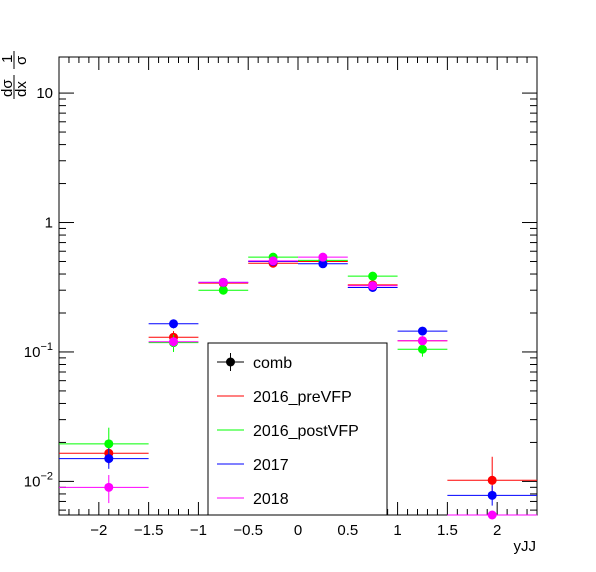 The height and width of the screenshot is (572, 596). Describe the element at coordinates (8, 88) in the screenshot. I see `y-axis-title-dsigma: dσ` at that location.